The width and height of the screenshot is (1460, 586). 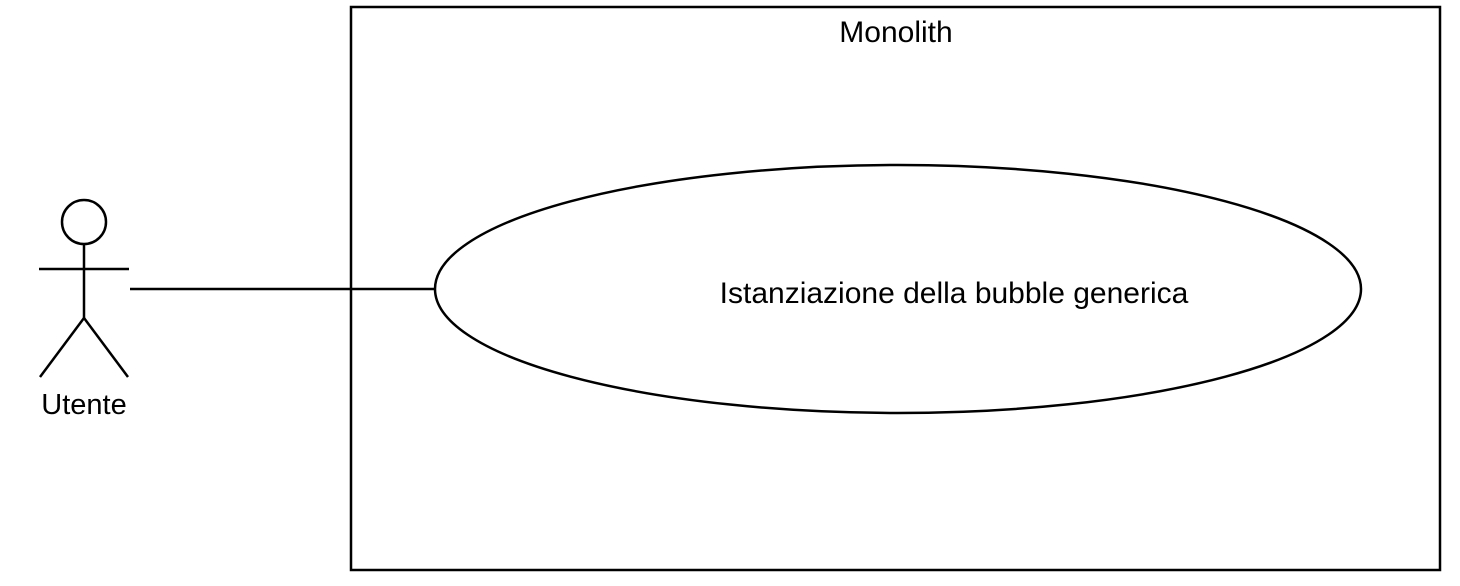 I want to click on actor: Utente, so click(x=84, y=309).